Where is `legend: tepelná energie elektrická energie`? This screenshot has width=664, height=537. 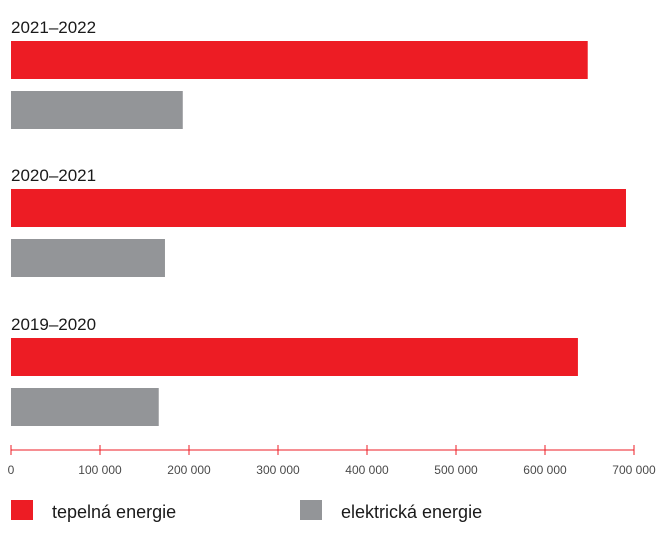 legend: tepelná energie elektrická energie is located at coordinates (246, 511).